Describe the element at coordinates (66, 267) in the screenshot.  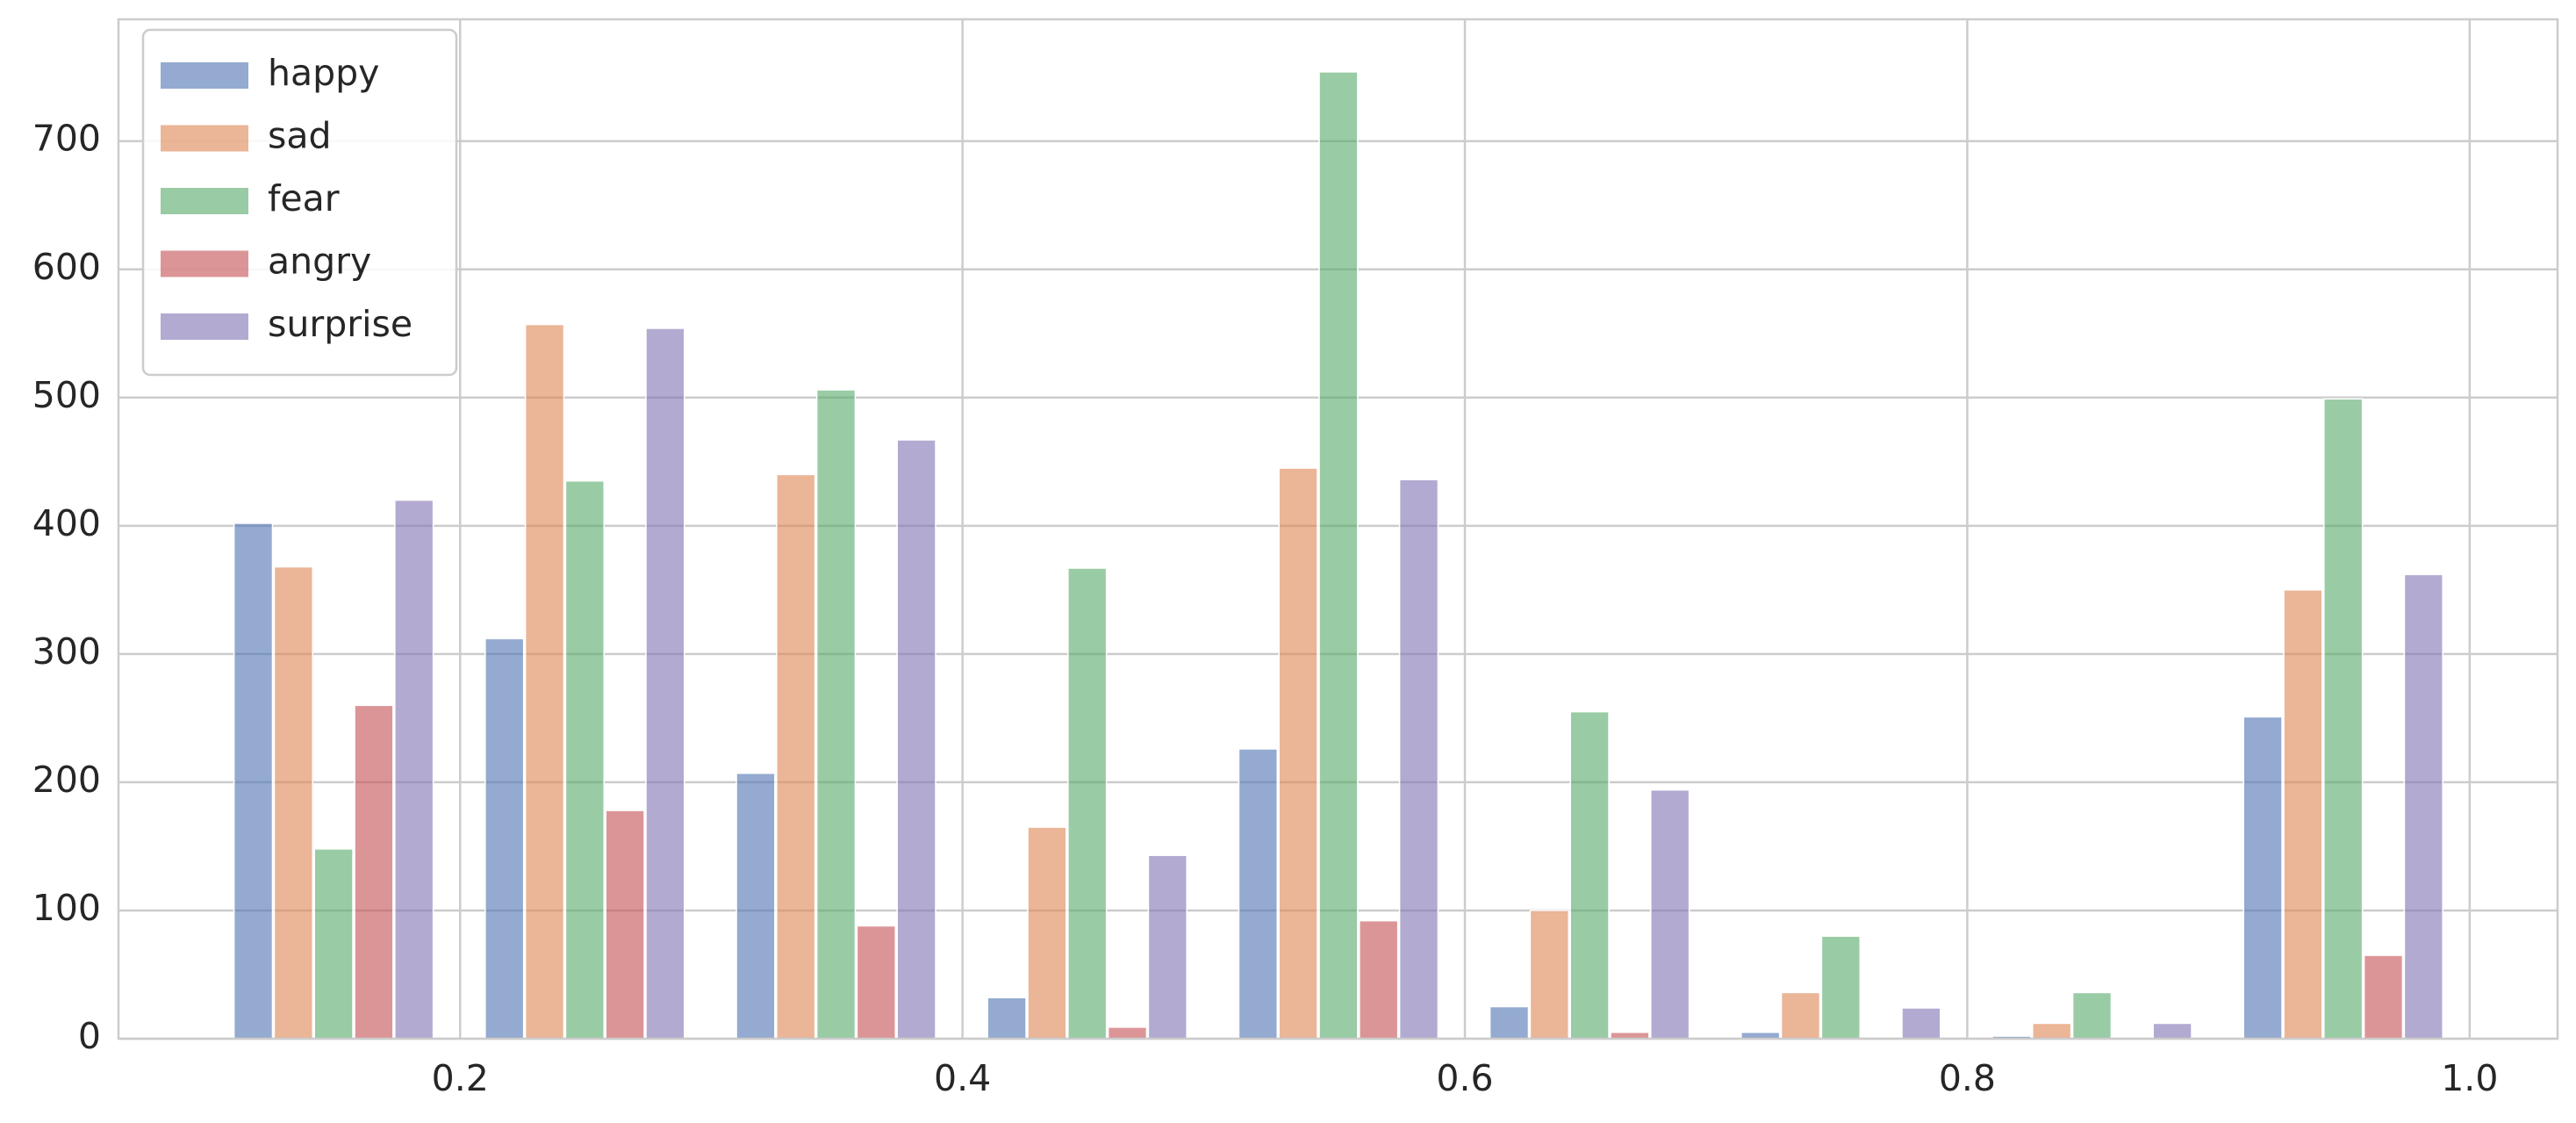
I see `y-tick-label: 600` at that location.